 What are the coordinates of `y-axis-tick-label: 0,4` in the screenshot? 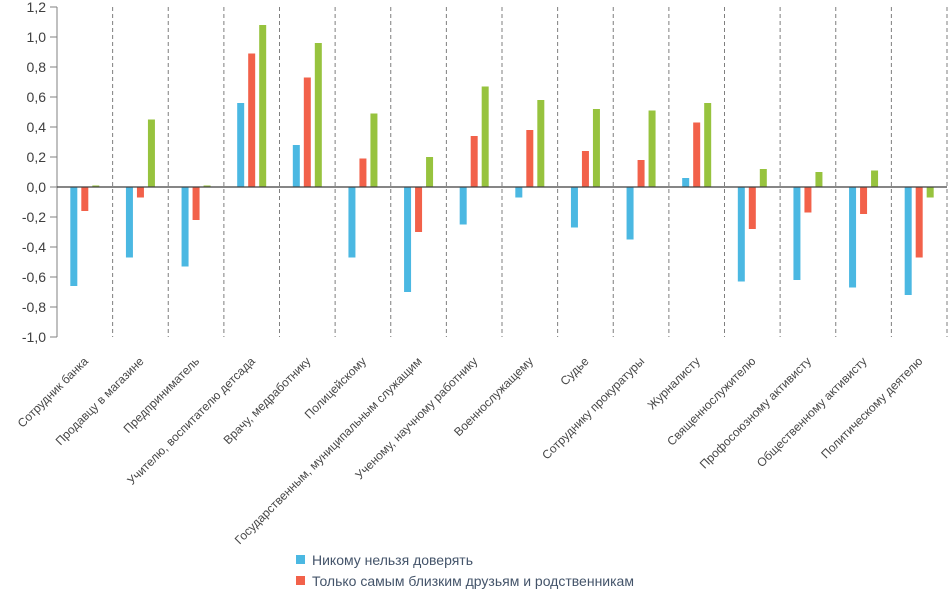 It's located at (37, 127).